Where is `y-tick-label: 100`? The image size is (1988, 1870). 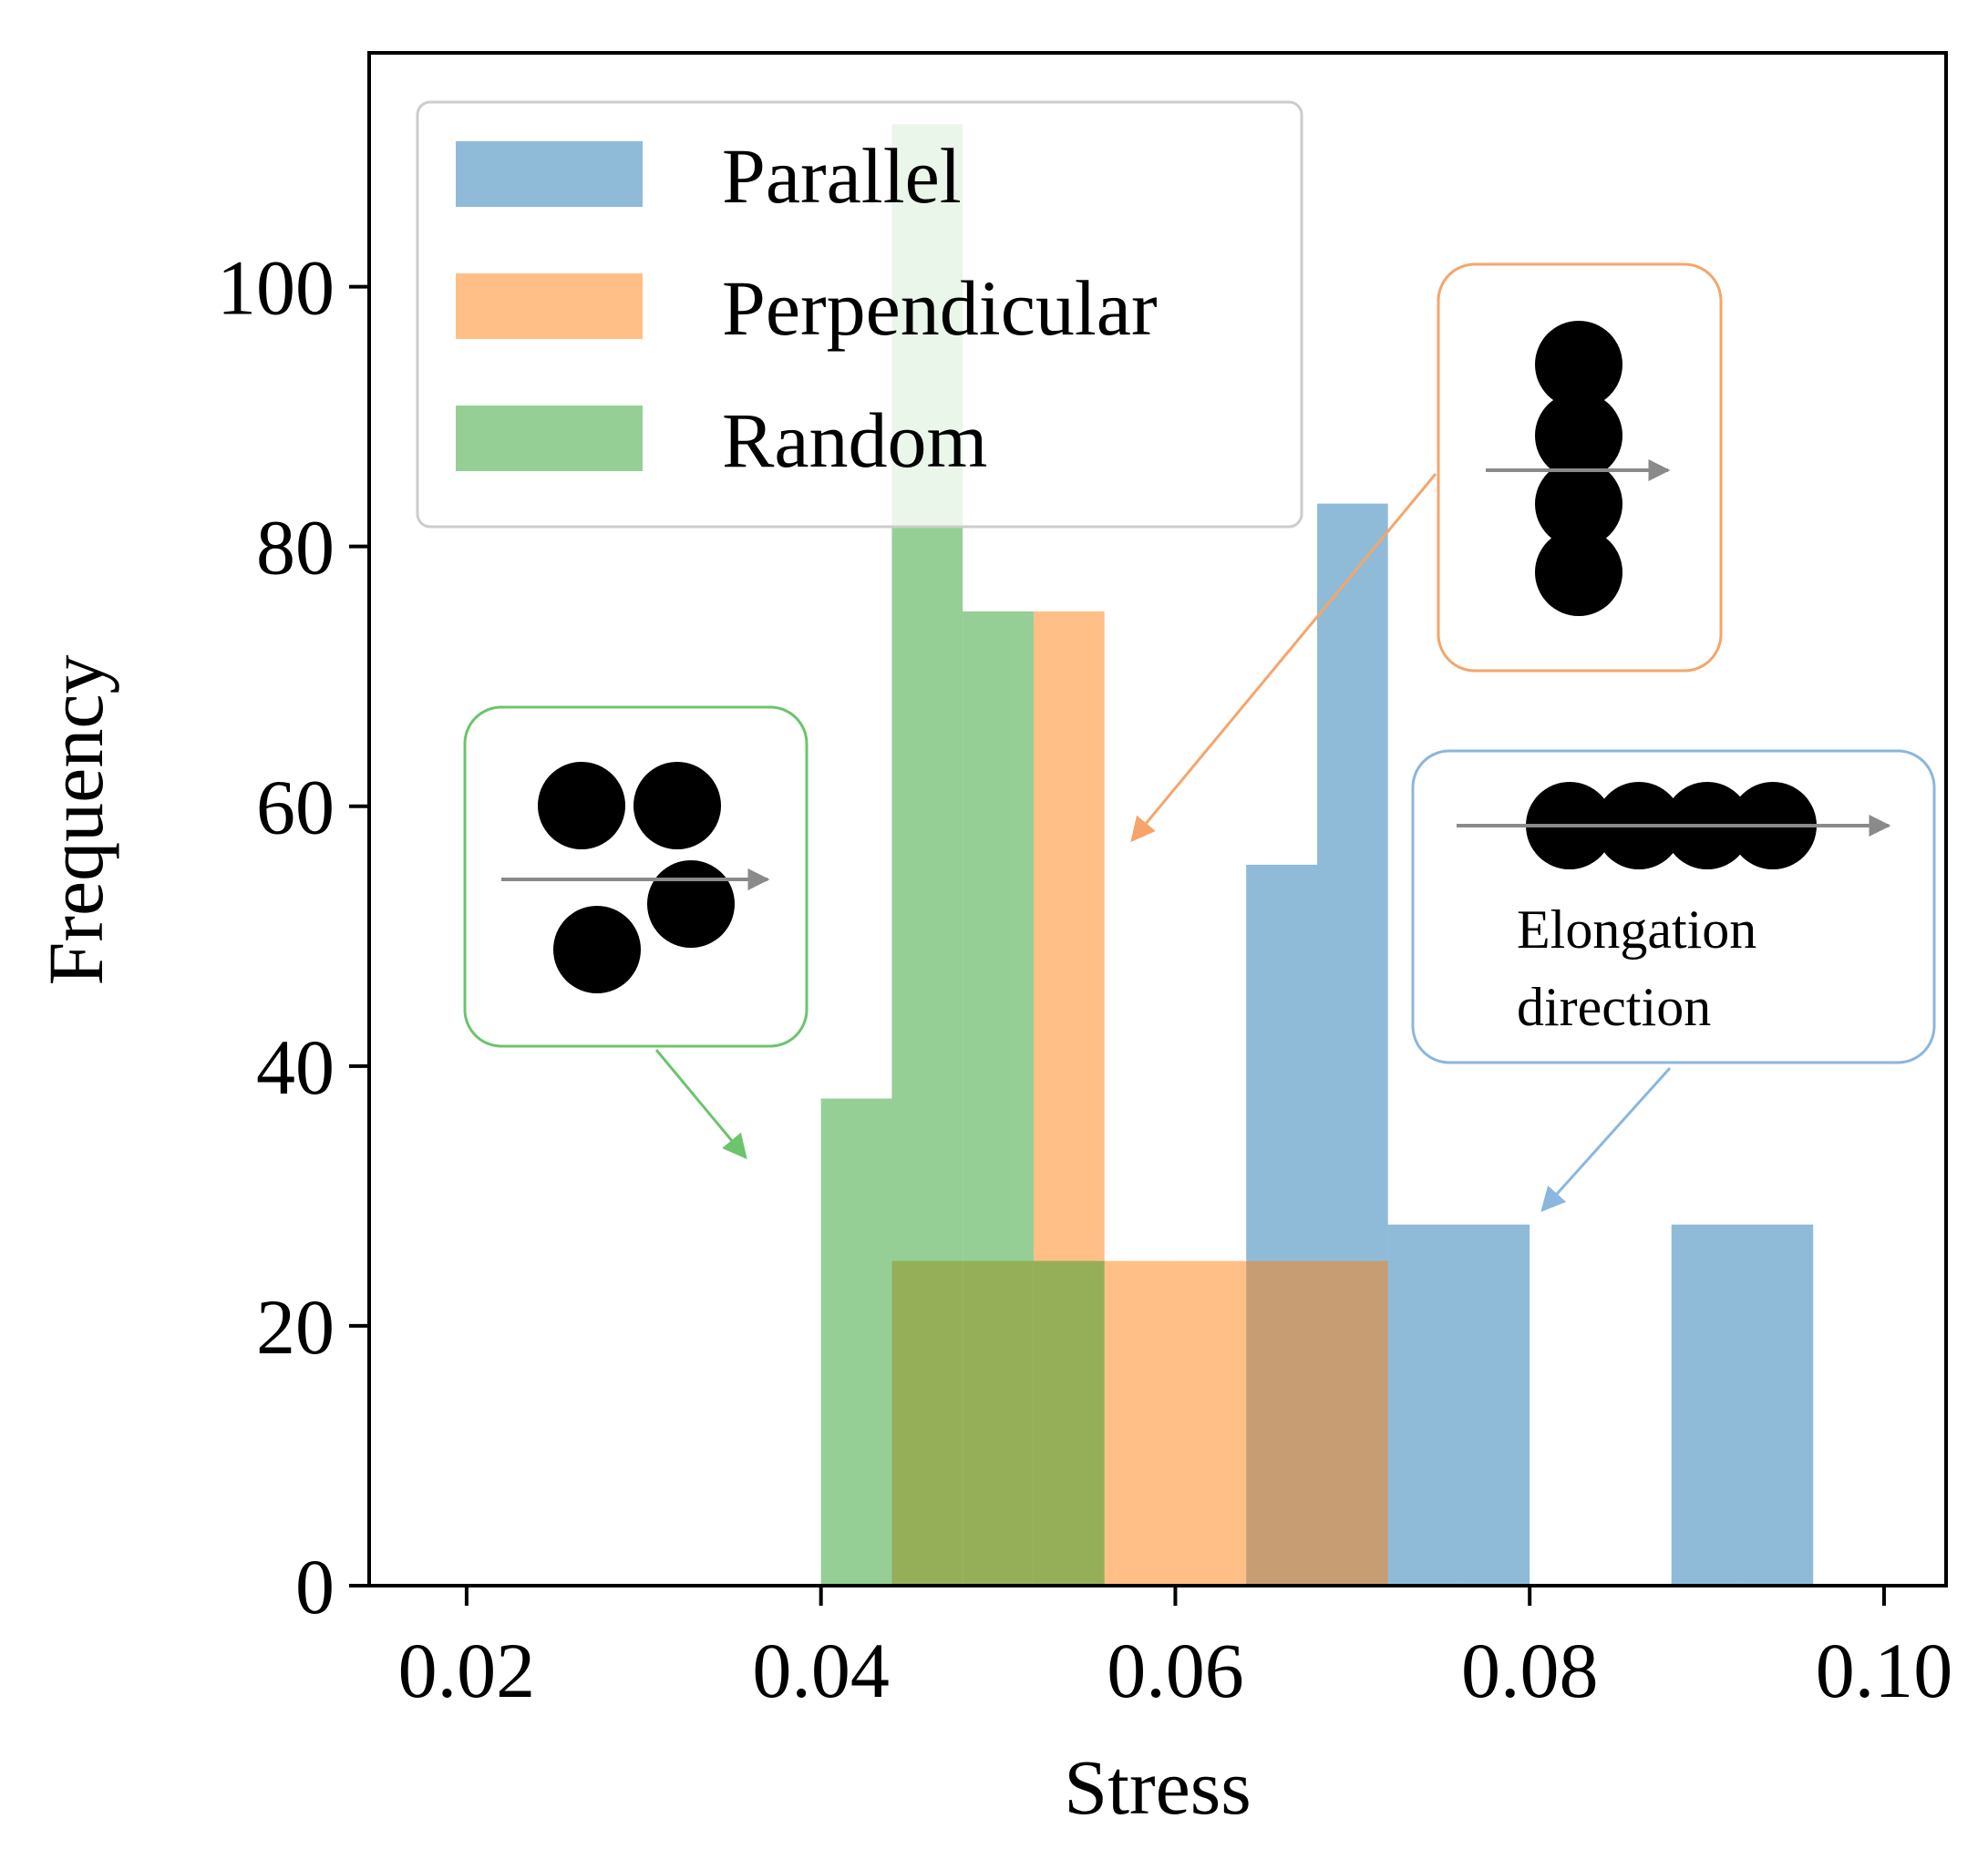
y-tick-label: 100 is located at coordinates (276, 288).